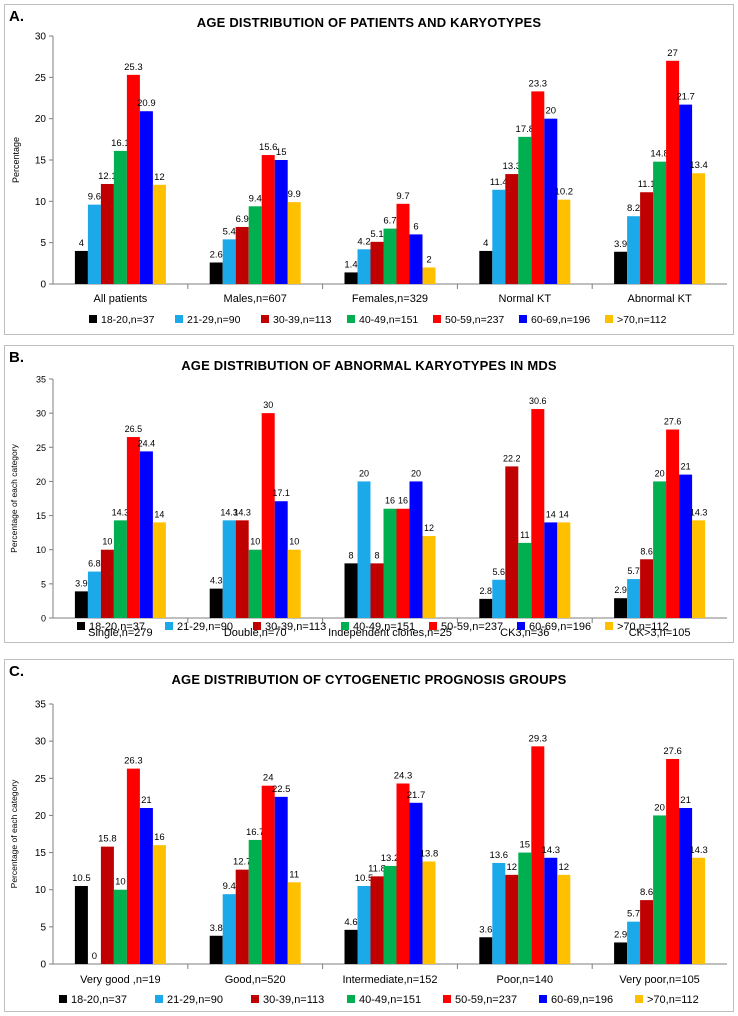 The width and height of the screenshot is (738, 1016). What do you see at coordinates (486, 591) in the screenshot?
I see `data-label: 2.8` at bounding box center [486, 591].